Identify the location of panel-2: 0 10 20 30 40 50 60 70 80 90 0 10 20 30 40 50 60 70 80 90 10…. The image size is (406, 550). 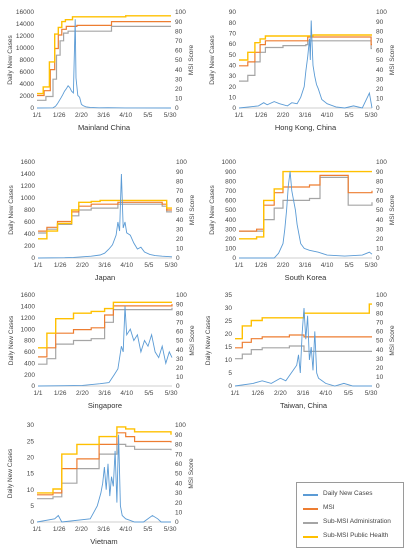
(302, 70).